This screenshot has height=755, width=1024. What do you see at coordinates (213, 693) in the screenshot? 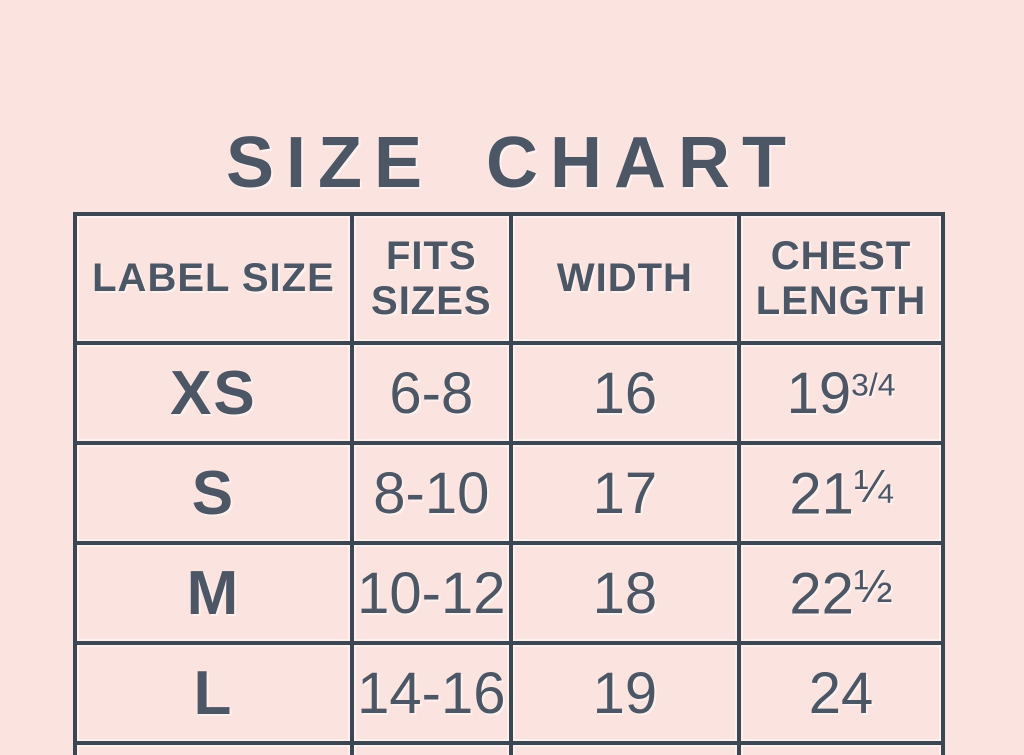
I see `cell-label-size: L` at bounding box center [213, 693].